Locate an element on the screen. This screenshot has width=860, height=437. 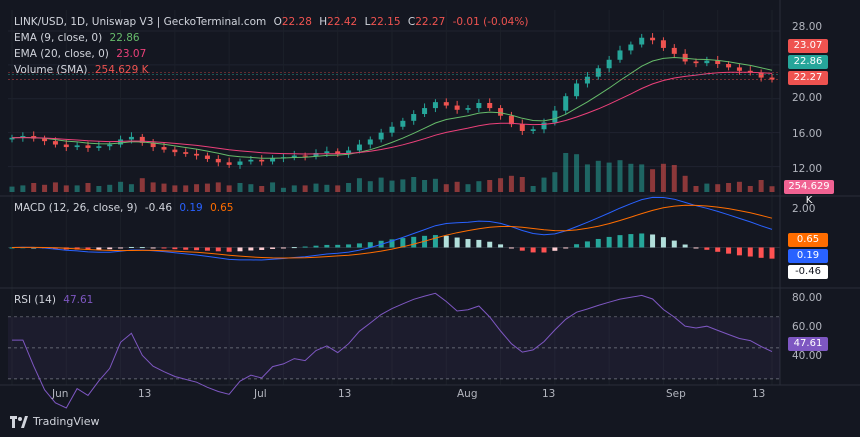
volume-legend: Volume (SMA) 254.629 K is located at coordinates (83, 70).